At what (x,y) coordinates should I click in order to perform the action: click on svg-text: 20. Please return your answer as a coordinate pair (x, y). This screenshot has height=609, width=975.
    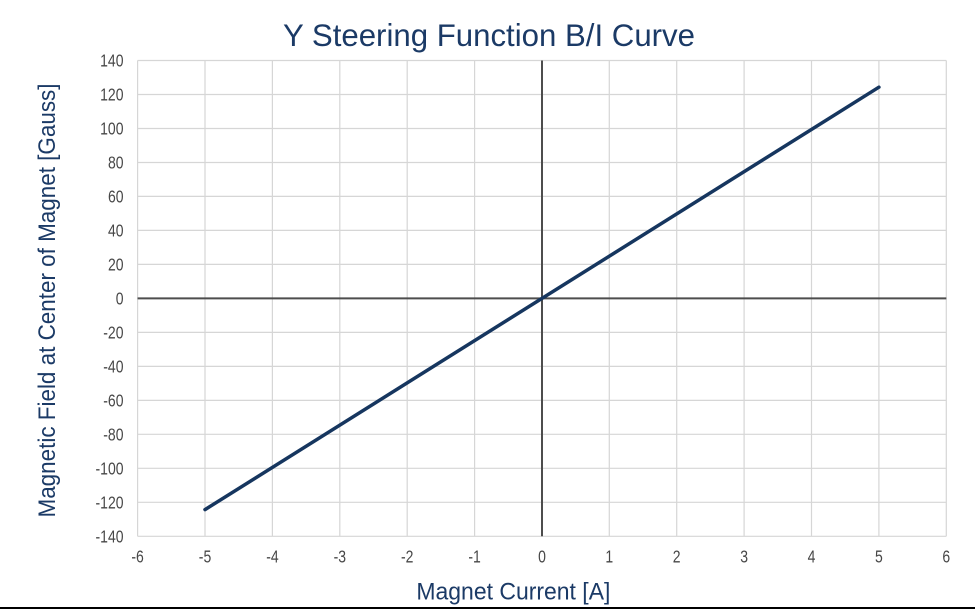
    Looking at the image, I should click on (116, 265).